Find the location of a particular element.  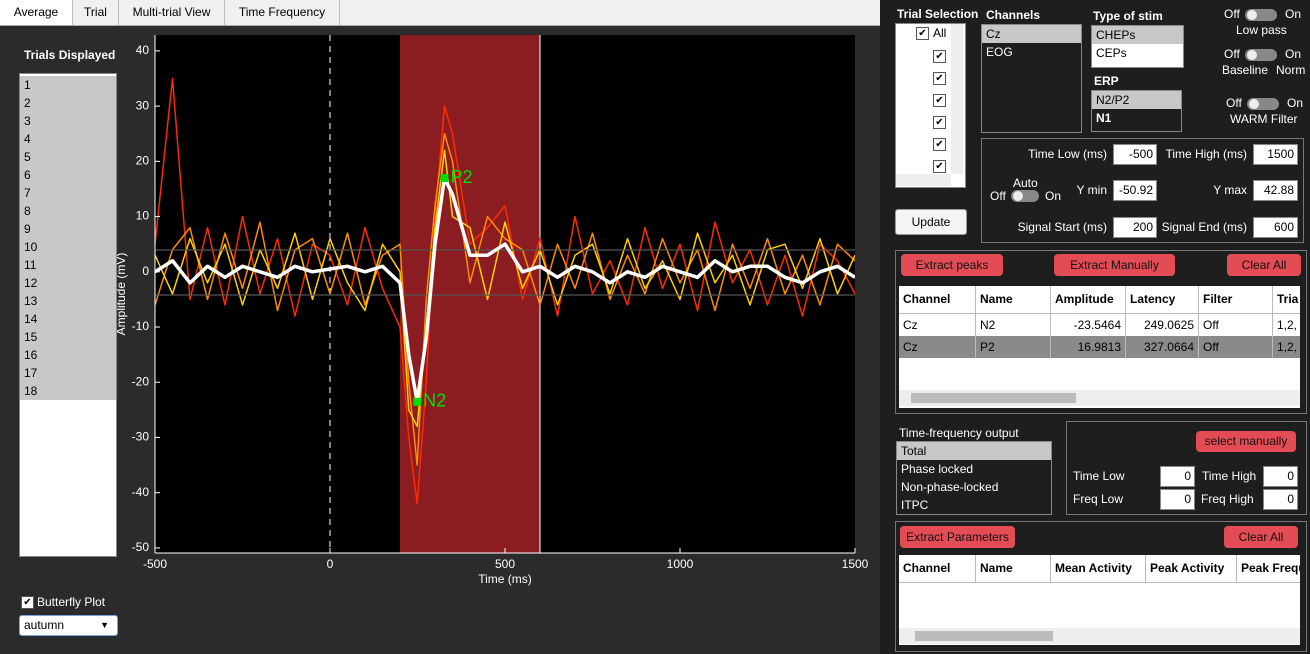

select-manually-button: select manually is located at coordinates (1246, 441).